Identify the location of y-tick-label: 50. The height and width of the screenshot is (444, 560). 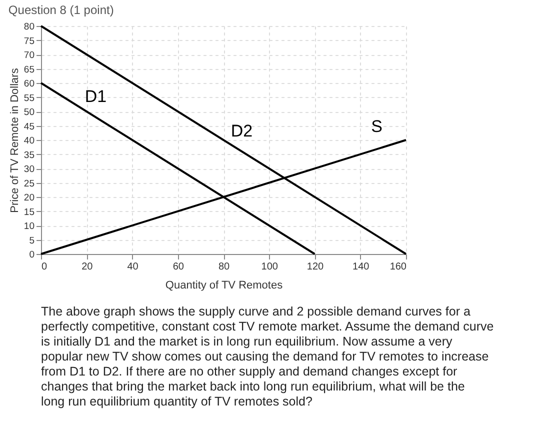
(29, 112).